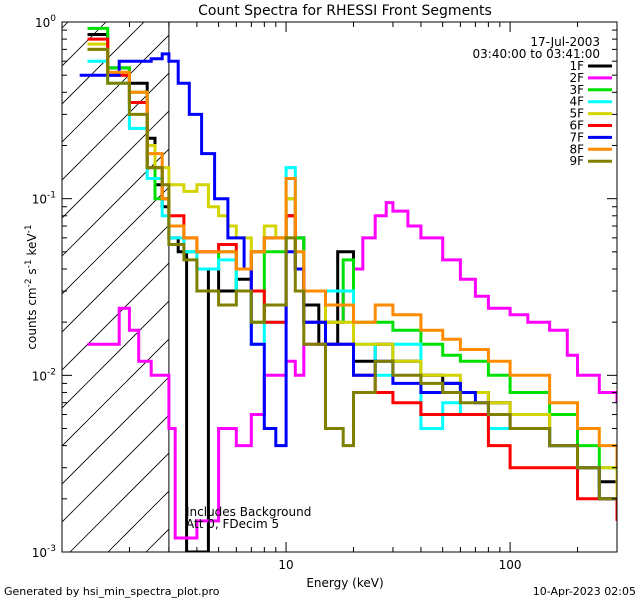 This screenshot has width=640, height=600. What do you see at coordinates (576, 114) in the screenshot?
I see `legend-label-5F: 5F` at bounding box center [576, 114].